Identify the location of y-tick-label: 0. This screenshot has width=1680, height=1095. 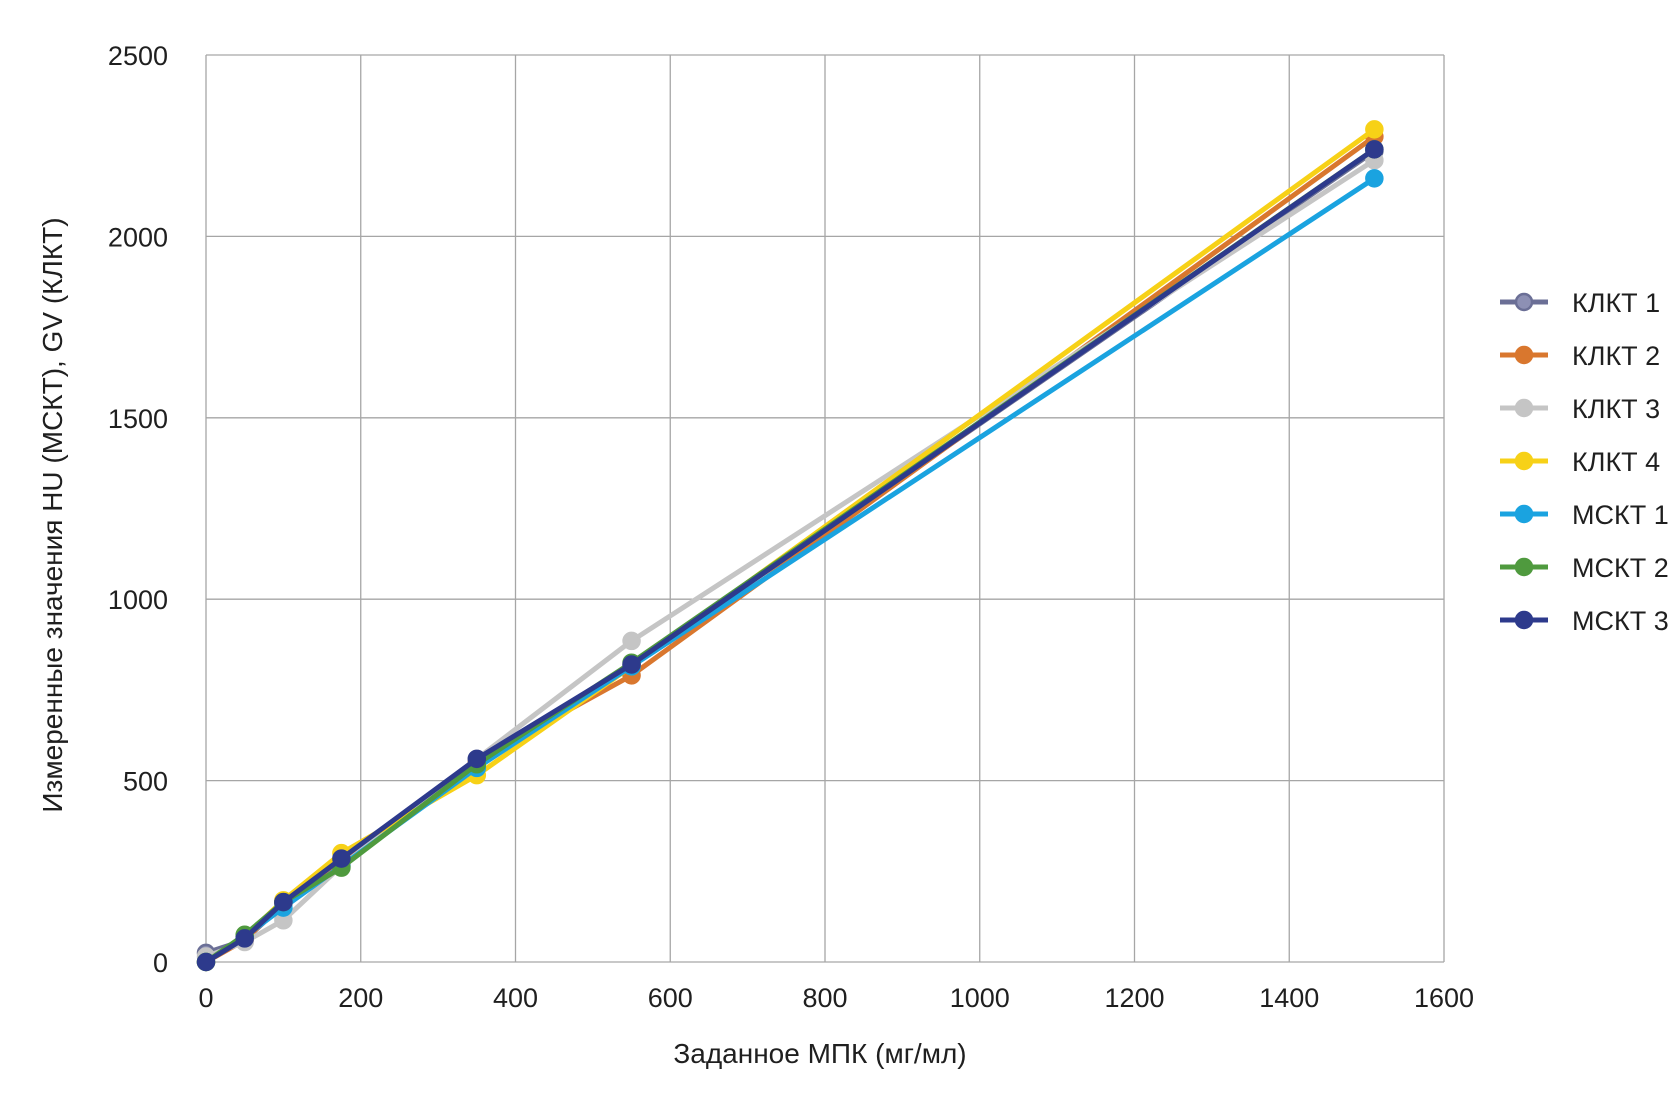
(160, 963).